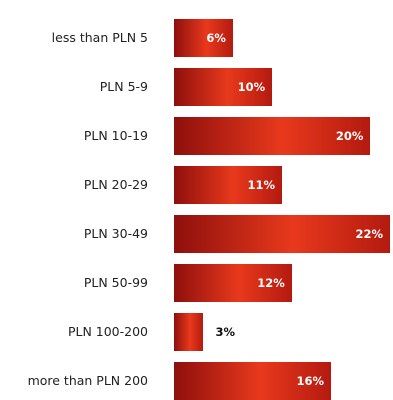  Describe the element at coordinates (369, 234) in the screenshot. I see `value-label: 22%` at that location.